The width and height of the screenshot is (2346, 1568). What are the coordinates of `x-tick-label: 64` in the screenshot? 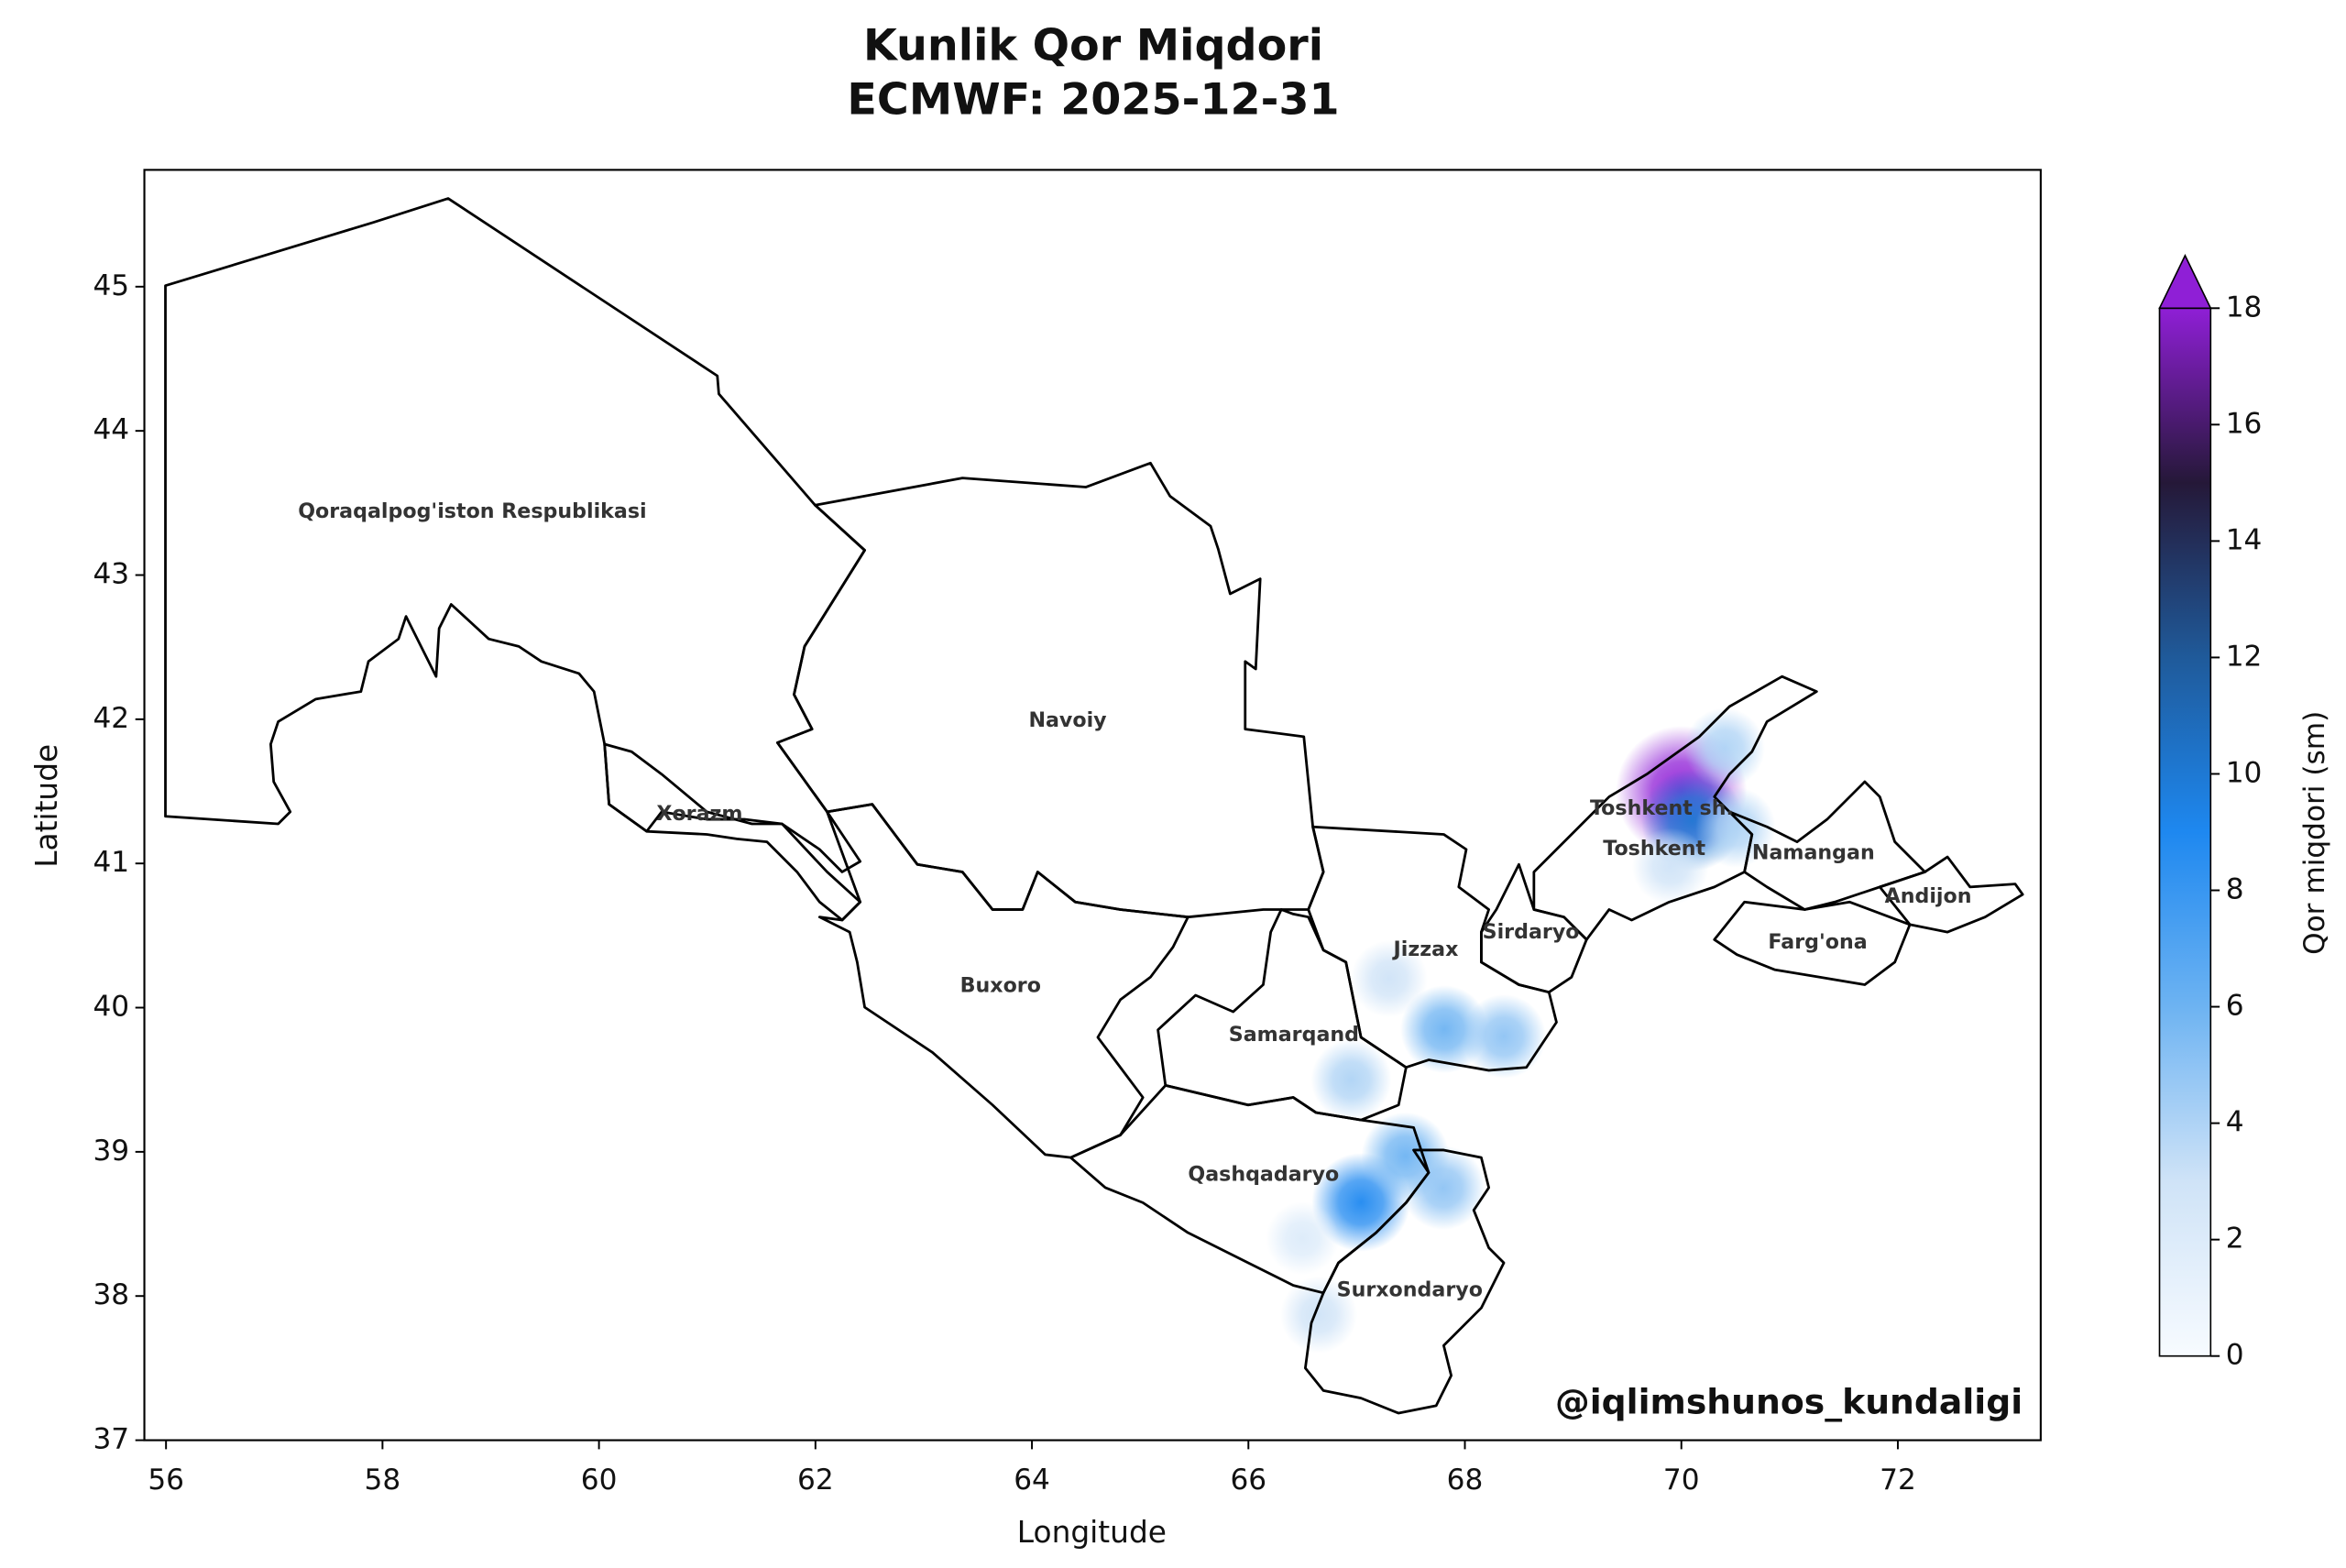 It's located at (1032, 1480).